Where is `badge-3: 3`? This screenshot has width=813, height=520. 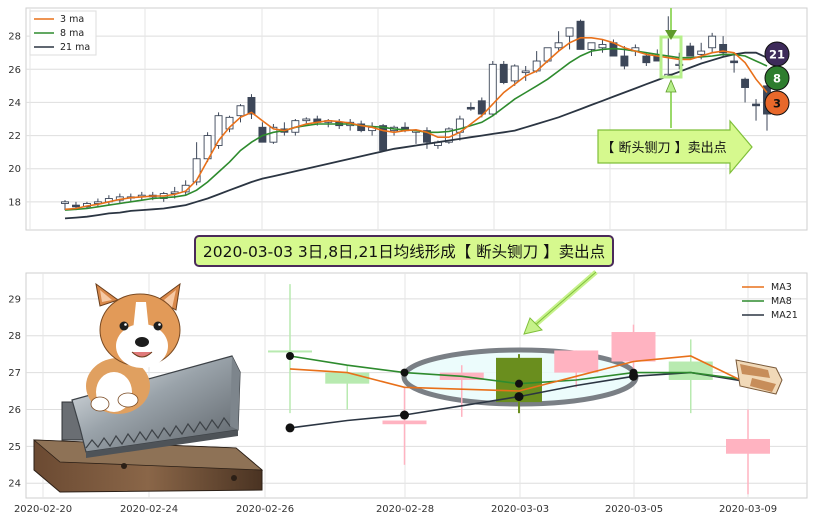 badge-3: 3 is located at coordinates (777, 104).